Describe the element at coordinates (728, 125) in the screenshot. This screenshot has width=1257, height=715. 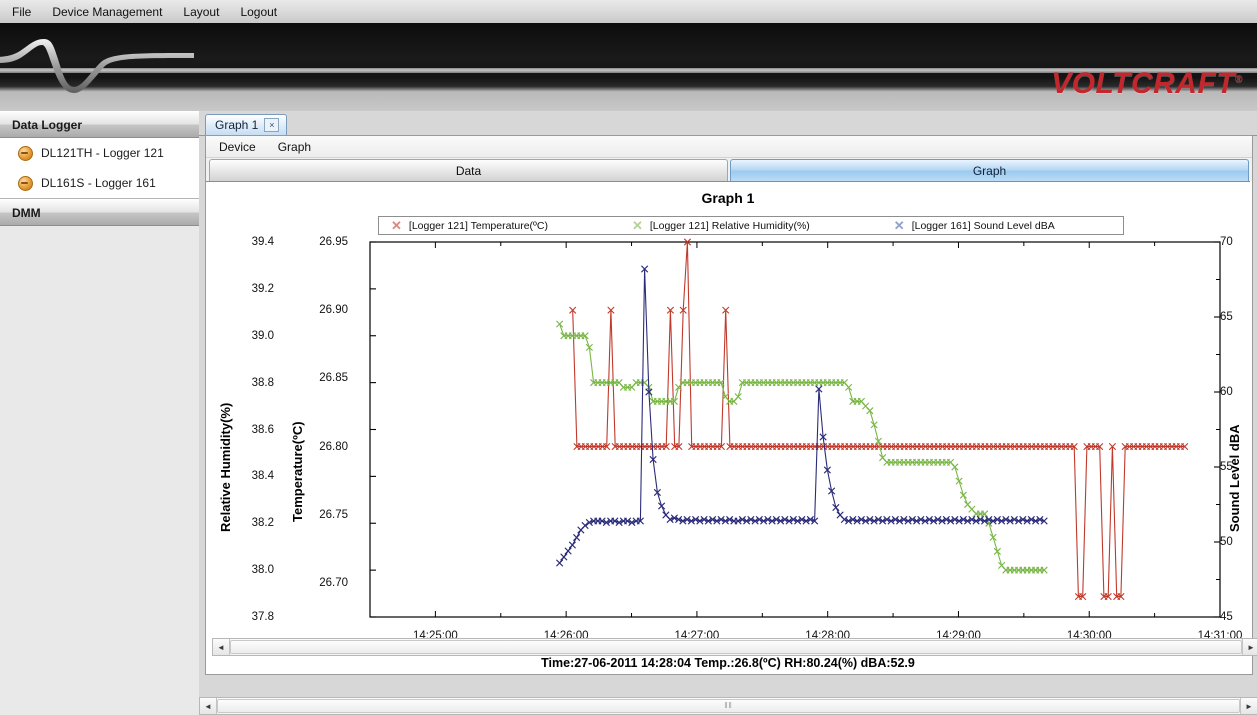
I see `document-tab-strip: Graph 1 ×` at that location.